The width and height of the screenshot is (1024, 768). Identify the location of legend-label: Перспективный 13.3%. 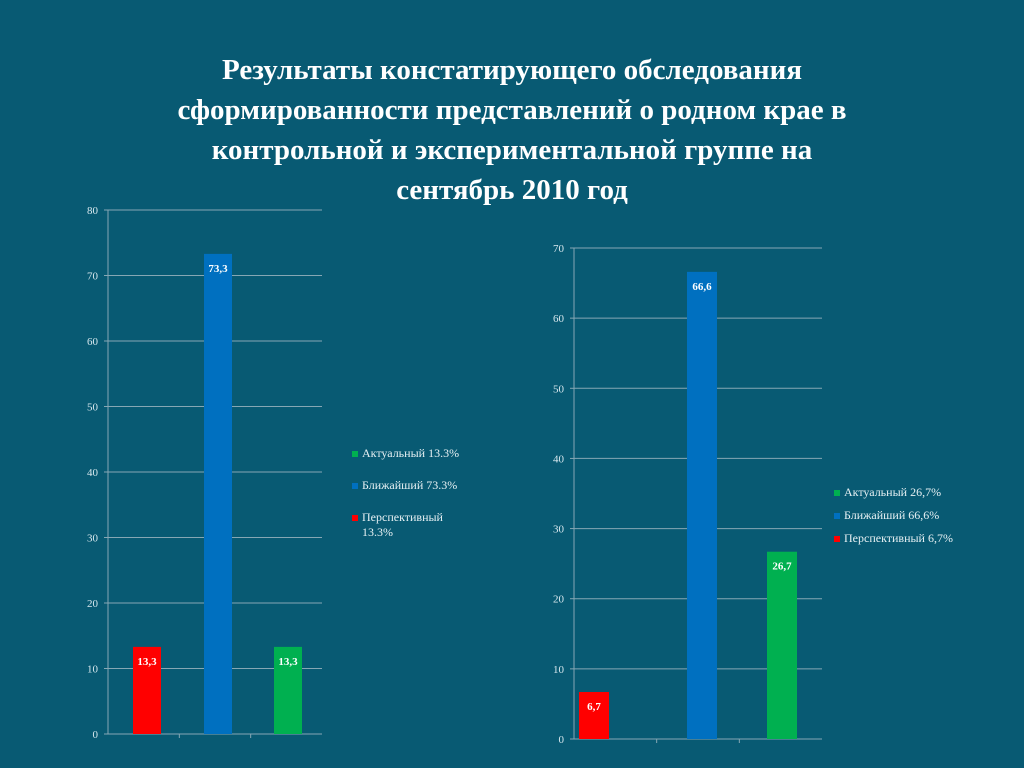
(402, 524).